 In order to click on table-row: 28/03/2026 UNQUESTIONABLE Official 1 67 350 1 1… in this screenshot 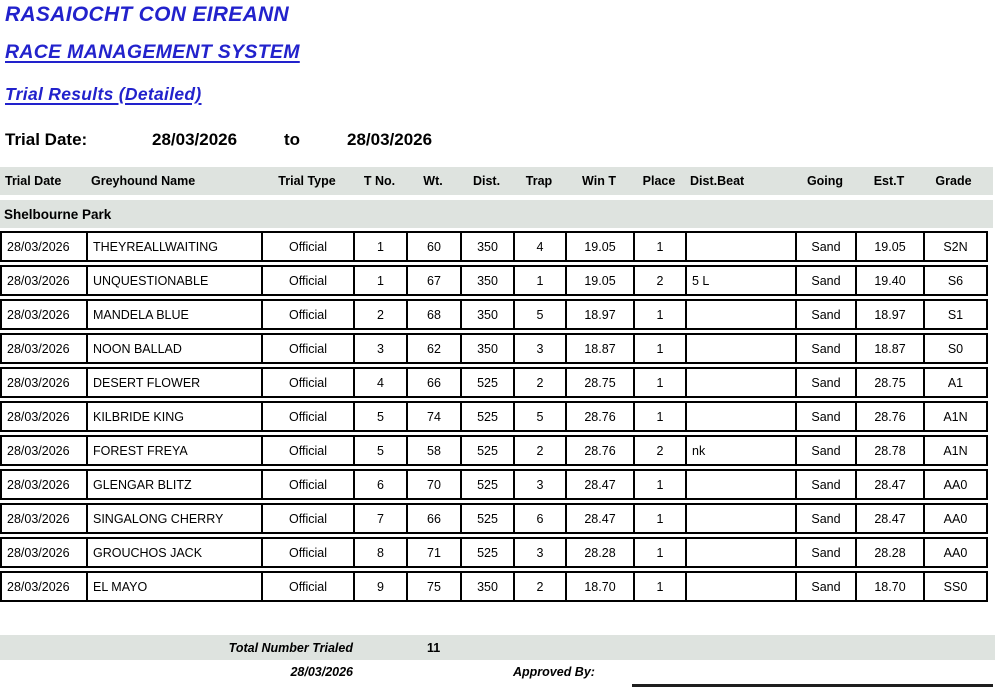, I will do `click(494, 280)`.